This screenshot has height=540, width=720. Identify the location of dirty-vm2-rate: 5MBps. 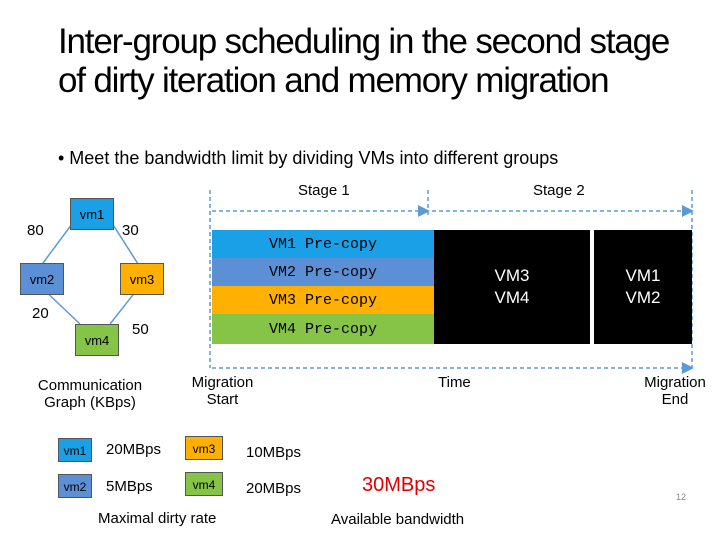
(129, 486).